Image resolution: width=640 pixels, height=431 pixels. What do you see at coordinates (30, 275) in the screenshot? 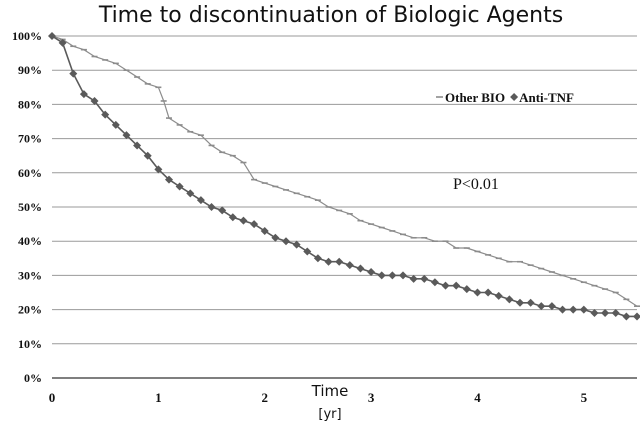
I see `y-tick-label: 30%` at bounding box center [30, 275].